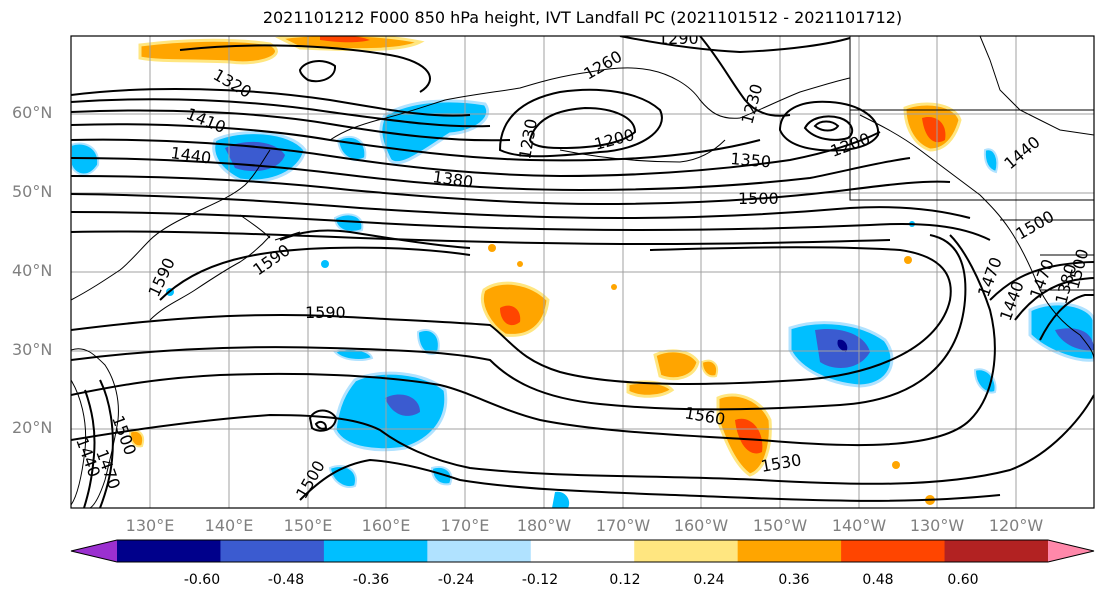 The width and height of the screenshot is (1105, 601). What do you see at coordinates (456, 580) in the screenshot?
I see `colorbar-tick-label: -0.24` at bounding box center [456, 580].